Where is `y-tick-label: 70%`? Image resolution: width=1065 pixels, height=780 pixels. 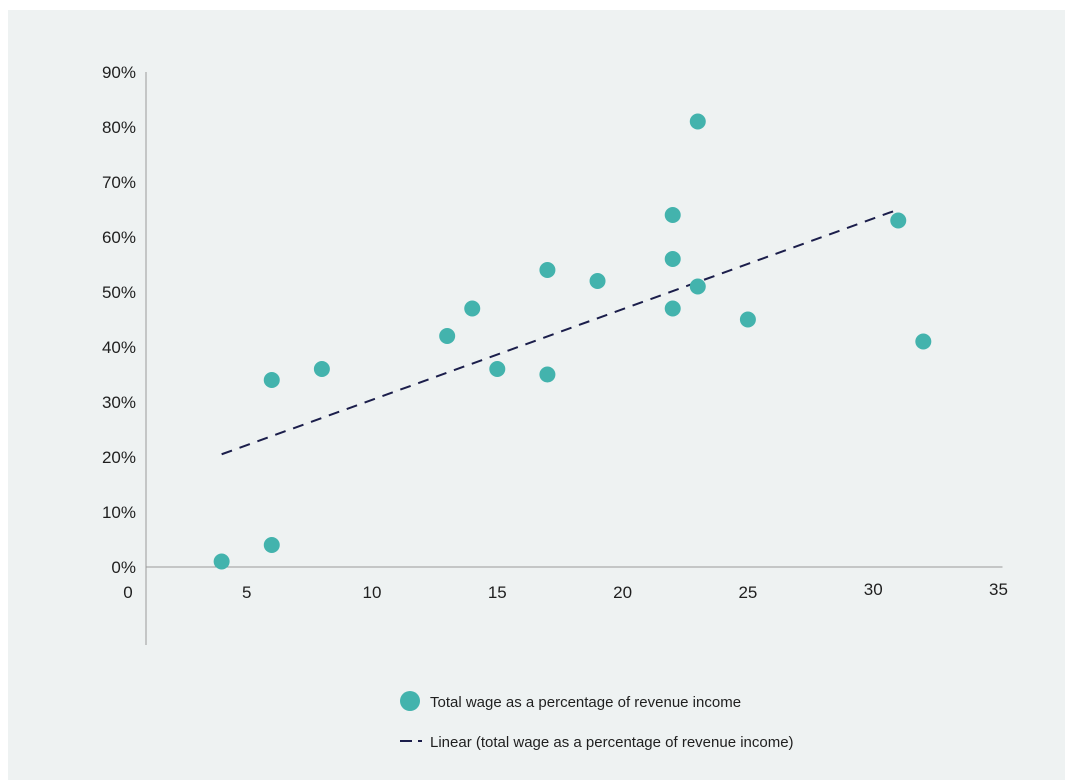 y-tick-label: 70% is located at coordinates (119, 182).